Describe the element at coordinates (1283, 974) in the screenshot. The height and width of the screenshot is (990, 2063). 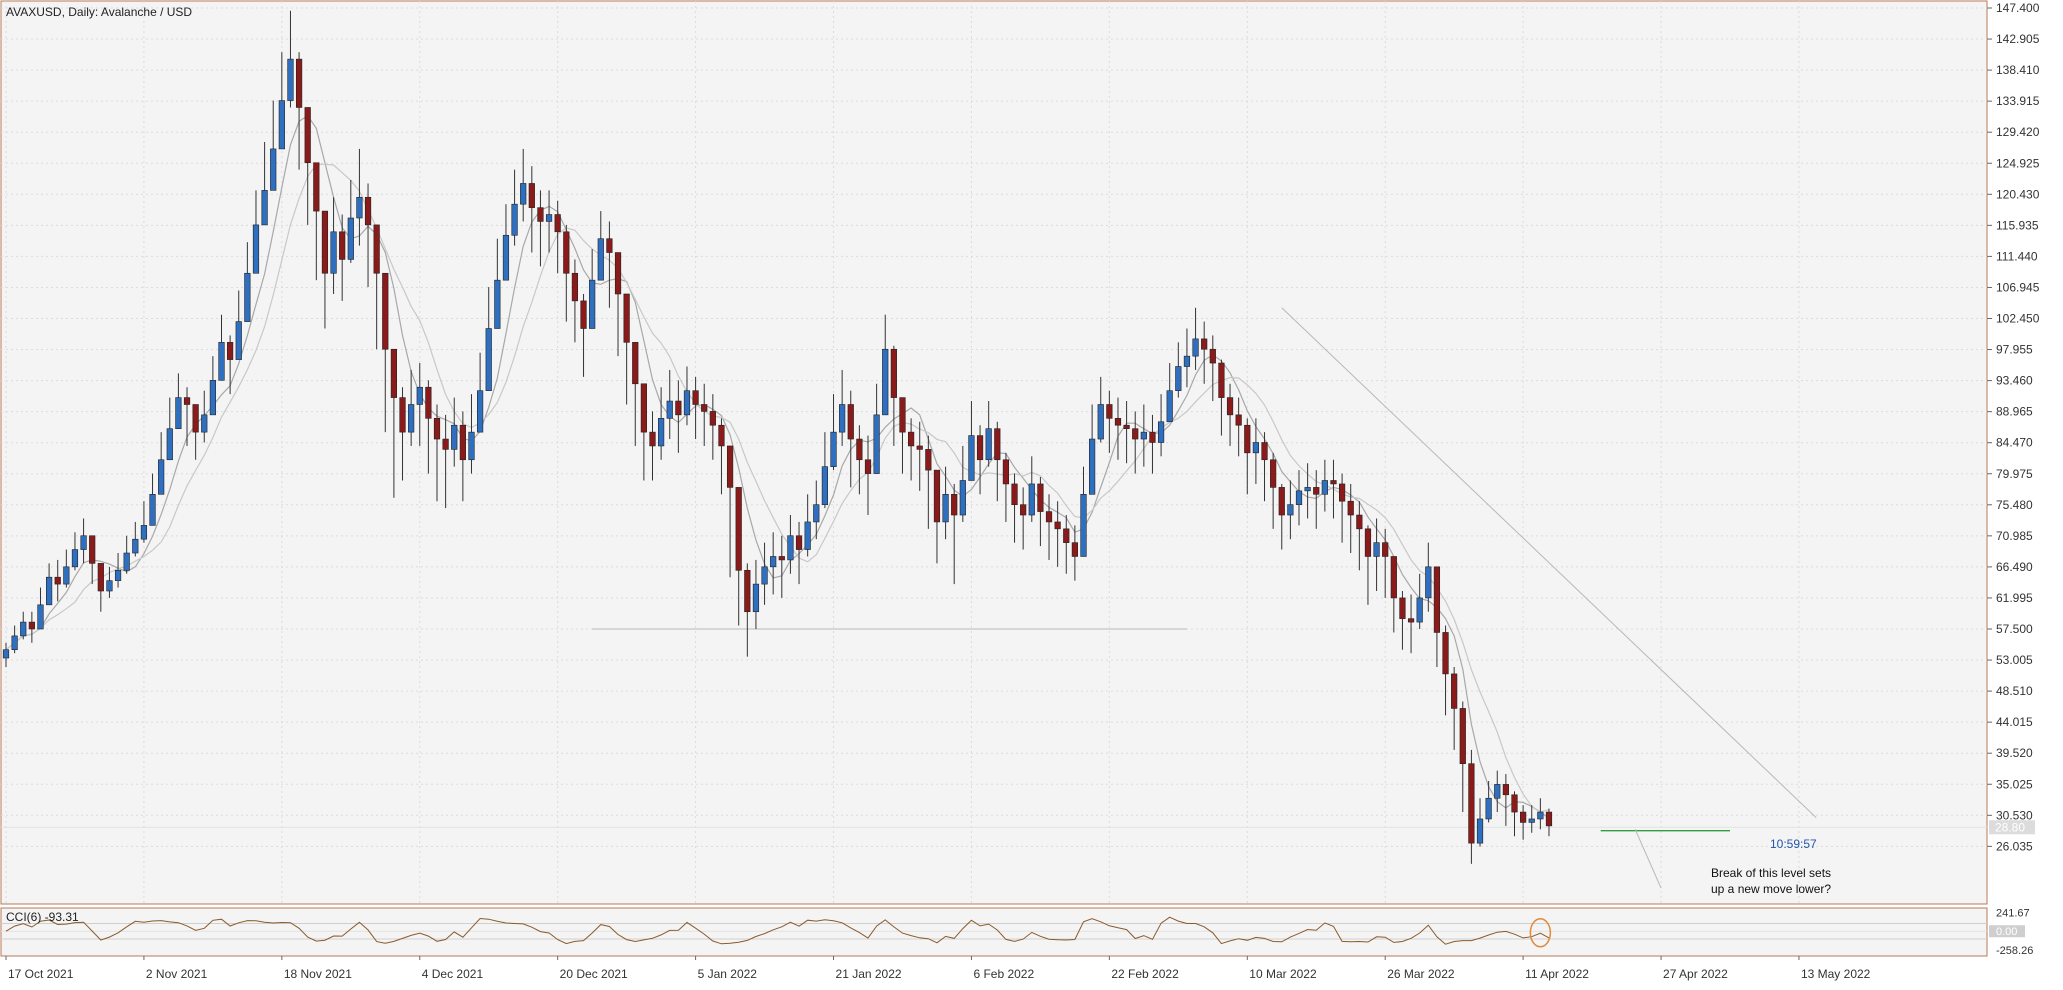
I see `time-tick-label: 10 Mar 2022` at that location.